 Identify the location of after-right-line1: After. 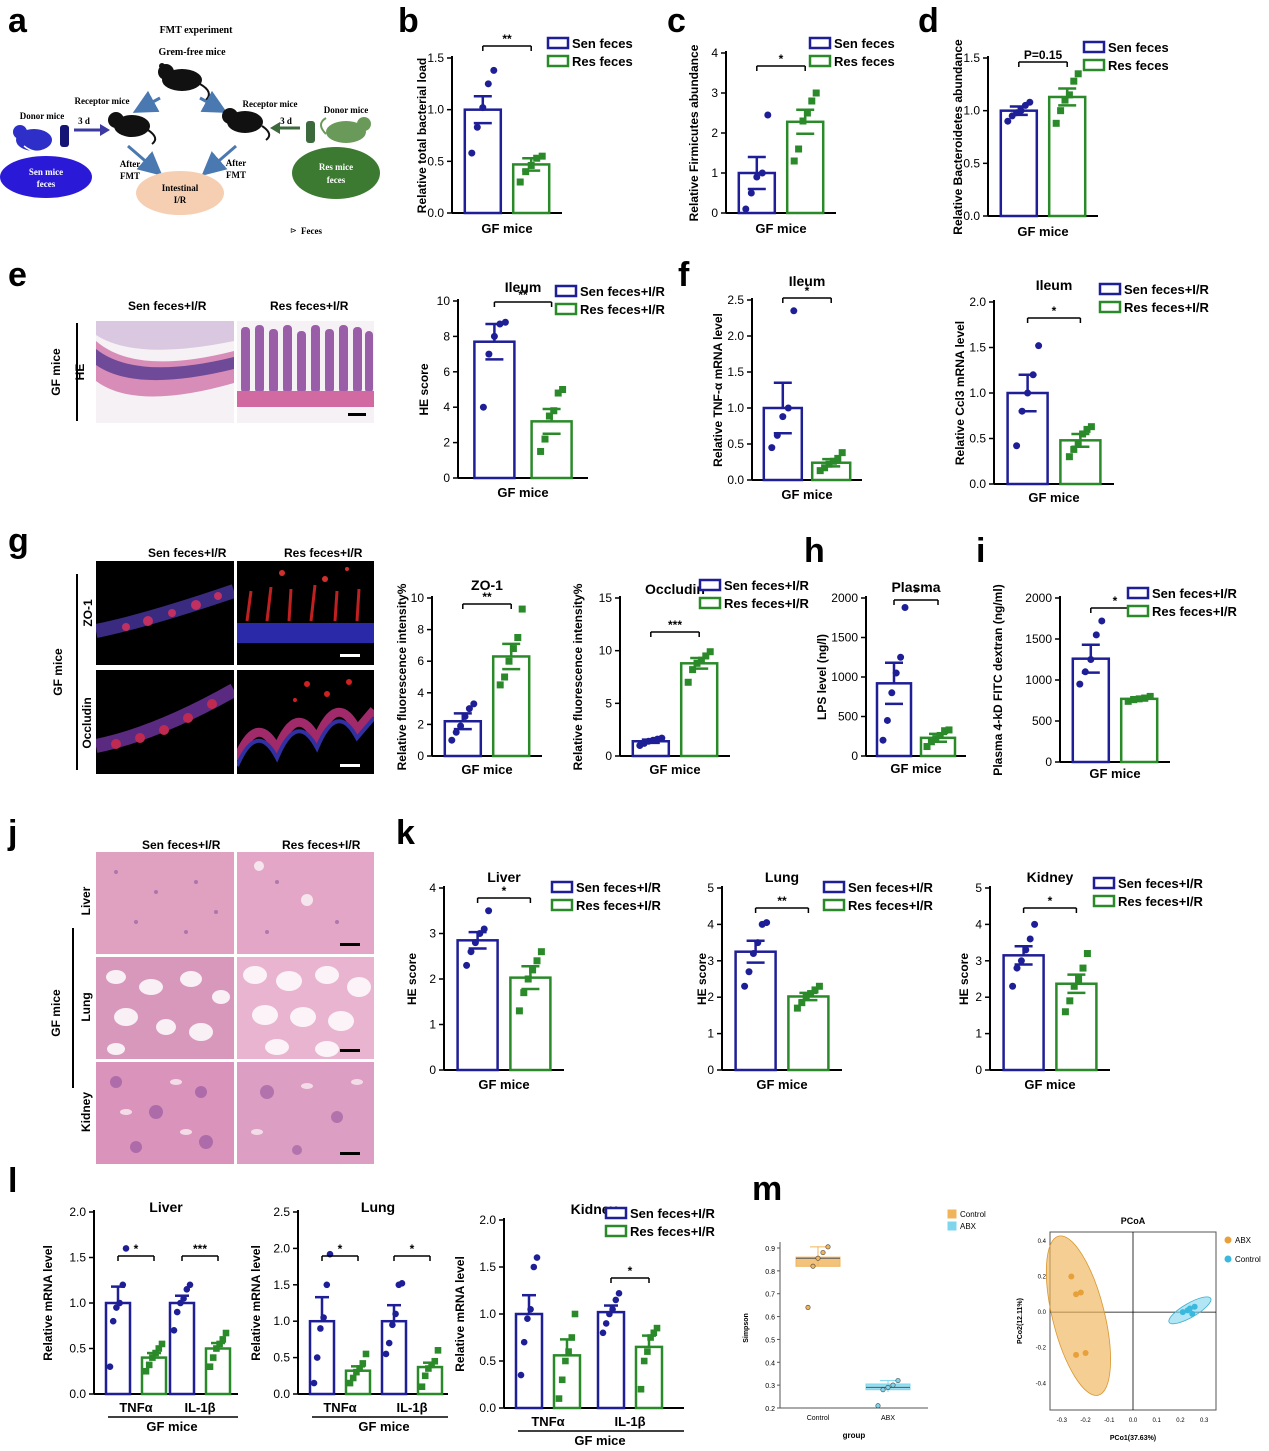
(236, 163).